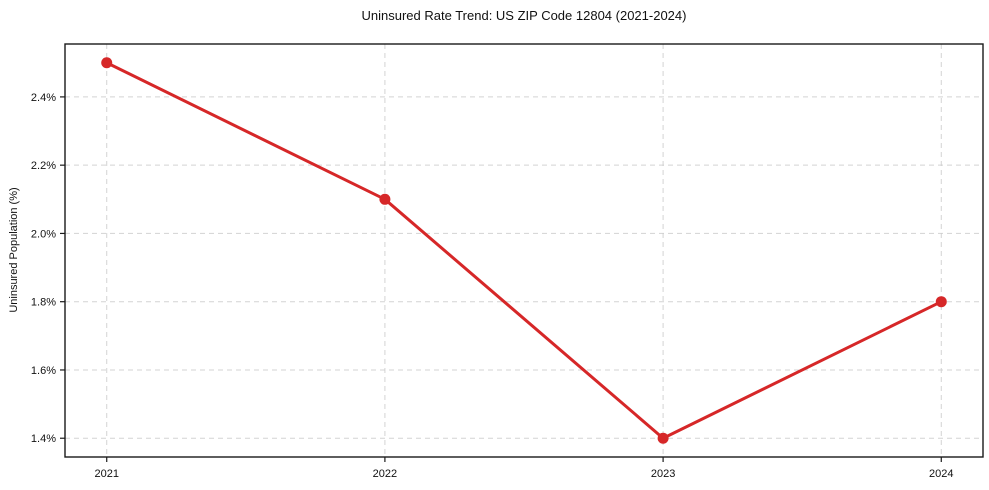 The width and height of the screenshot is (989, 490). Describe the element at coordinates (385, 474) in the screenshot. I see `x-tick-label: 2022` at that location.